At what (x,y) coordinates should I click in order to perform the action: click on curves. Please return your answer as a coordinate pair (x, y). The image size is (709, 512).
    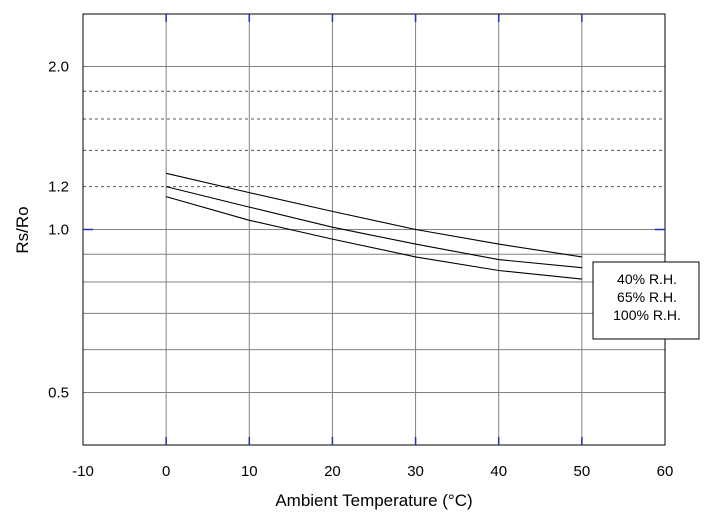
    Looking at the image, I should click on (373, 226).